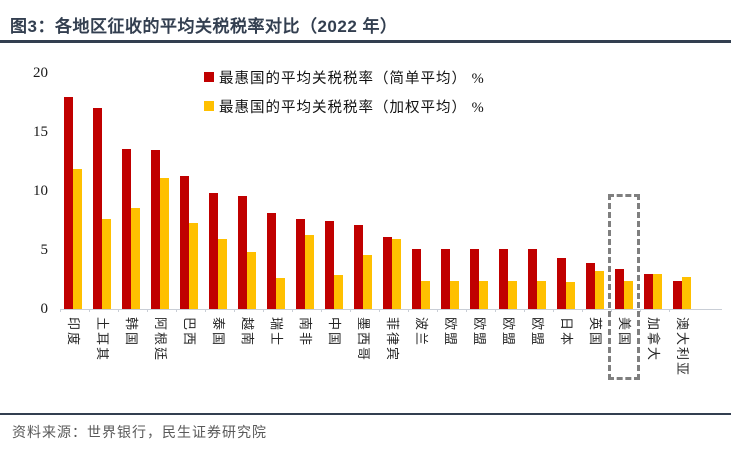 The image size is (731, 455). I want to click on y-axis-tick-label: 15, so click(40, 132).